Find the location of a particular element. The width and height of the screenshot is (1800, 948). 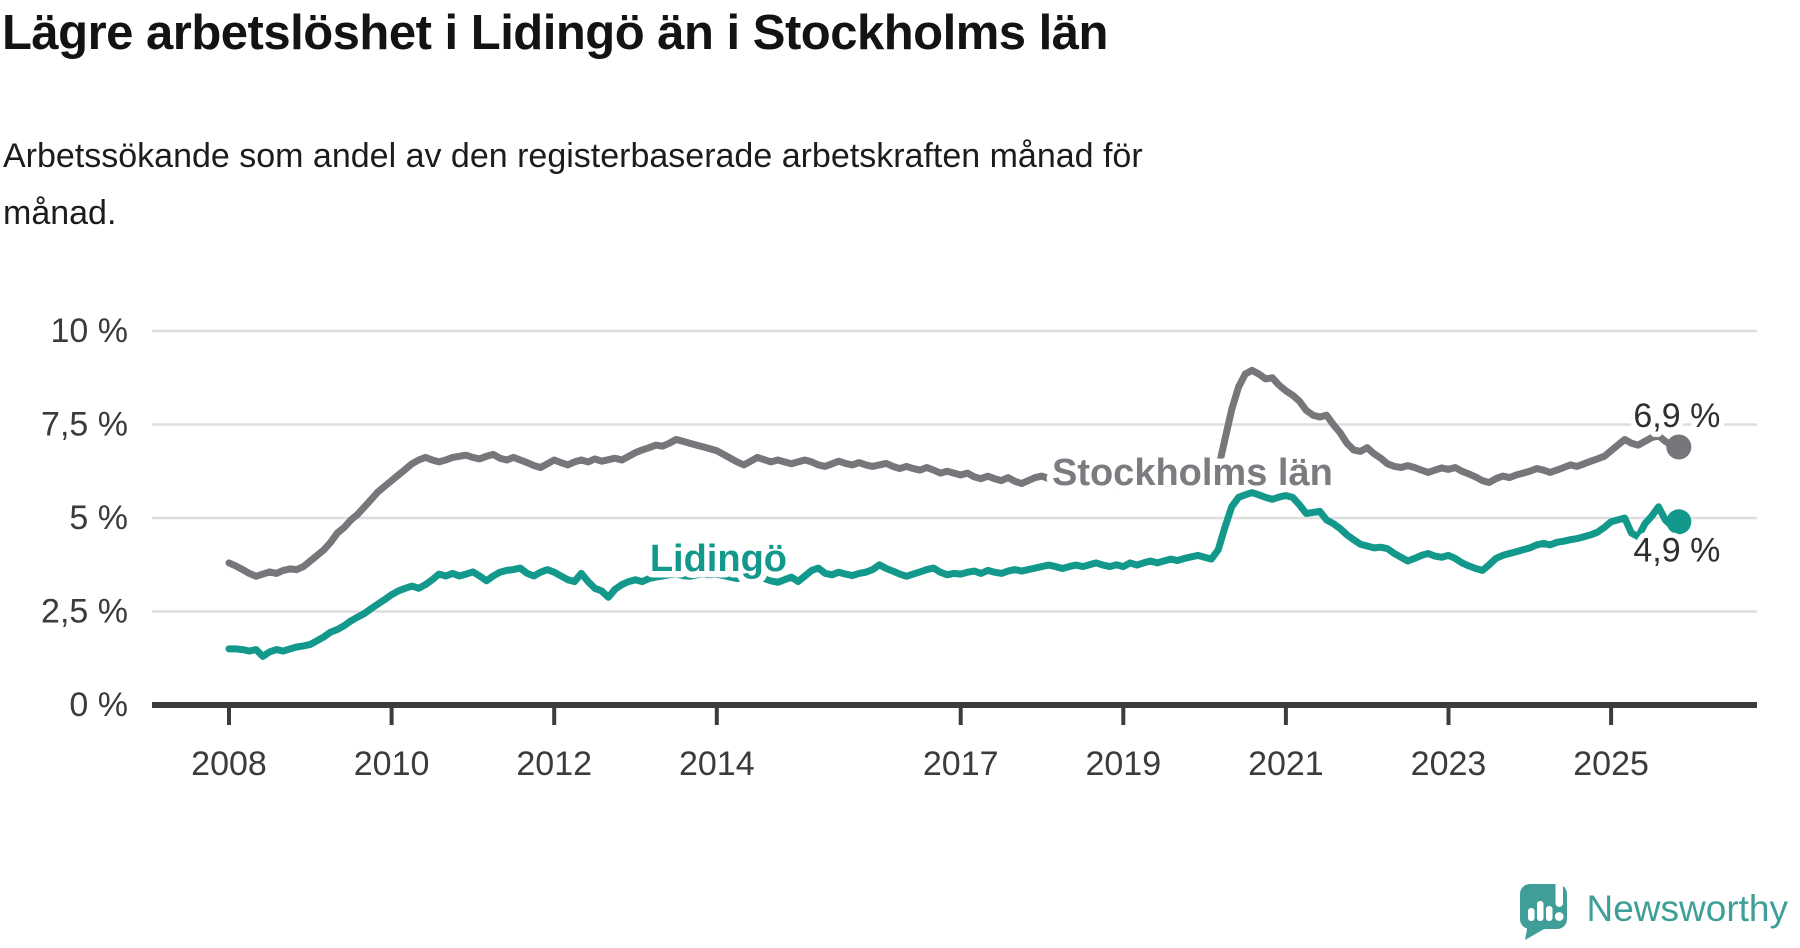

x-axis-tick-label: 2014 is located at coordinates (717, 764).